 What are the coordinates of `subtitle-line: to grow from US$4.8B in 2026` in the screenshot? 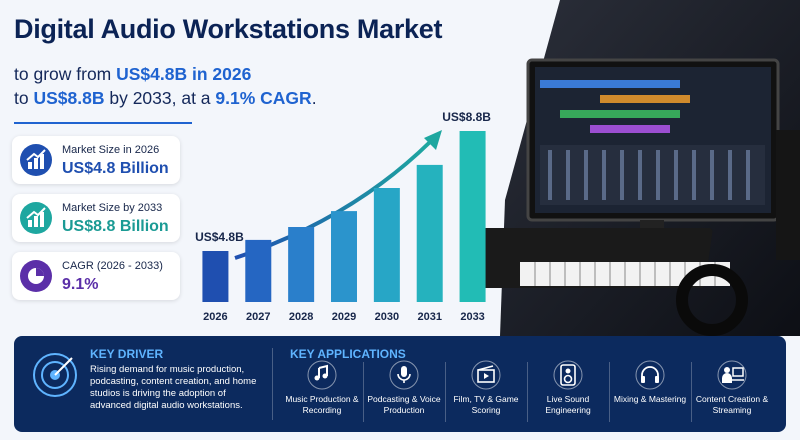 It's located at (165, 74).